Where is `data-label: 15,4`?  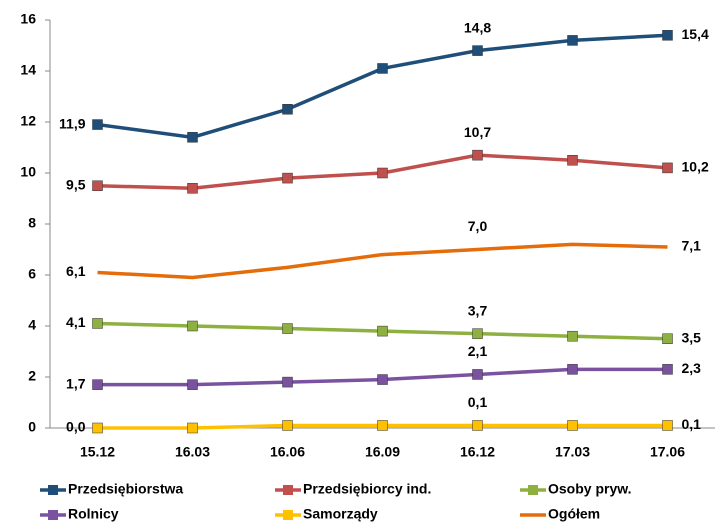
data-label: 15,4 is located at coordinates (695, 34).